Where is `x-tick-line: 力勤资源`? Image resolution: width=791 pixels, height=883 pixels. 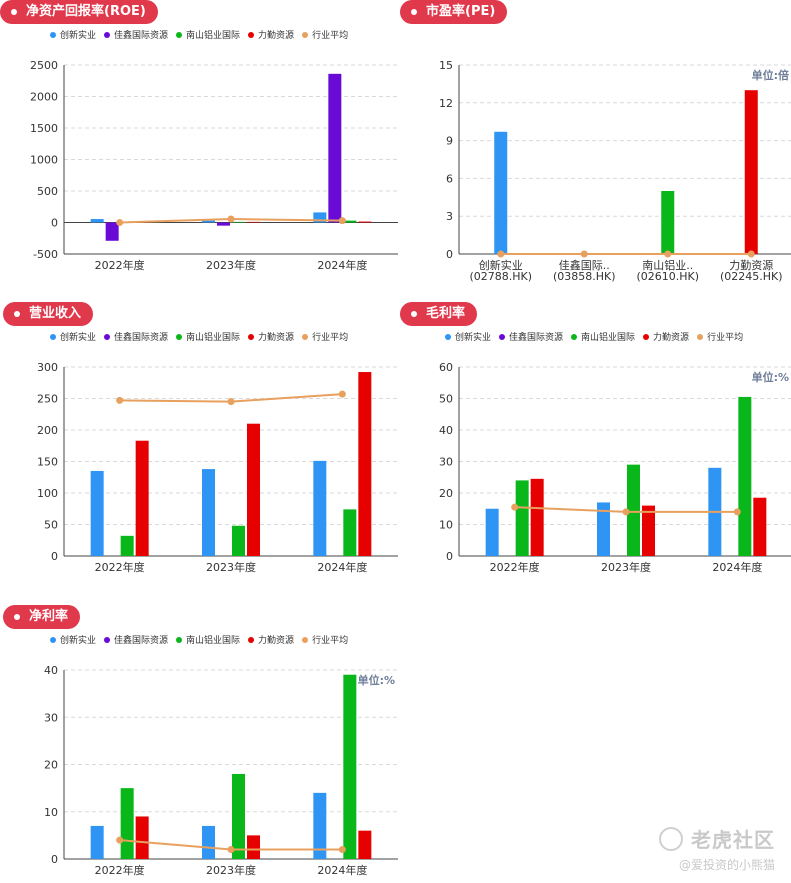
x-tick-line: 力勤资源 is located at coordinates (751, 265).